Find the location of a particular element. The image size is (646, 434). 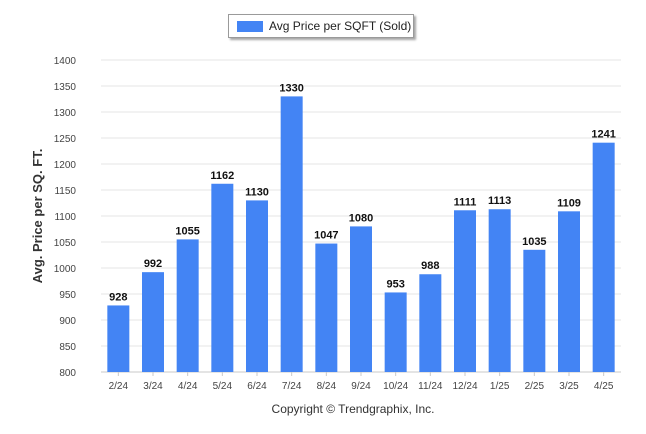

y-tick-label: 1150 is located at coordinates (65, 191).